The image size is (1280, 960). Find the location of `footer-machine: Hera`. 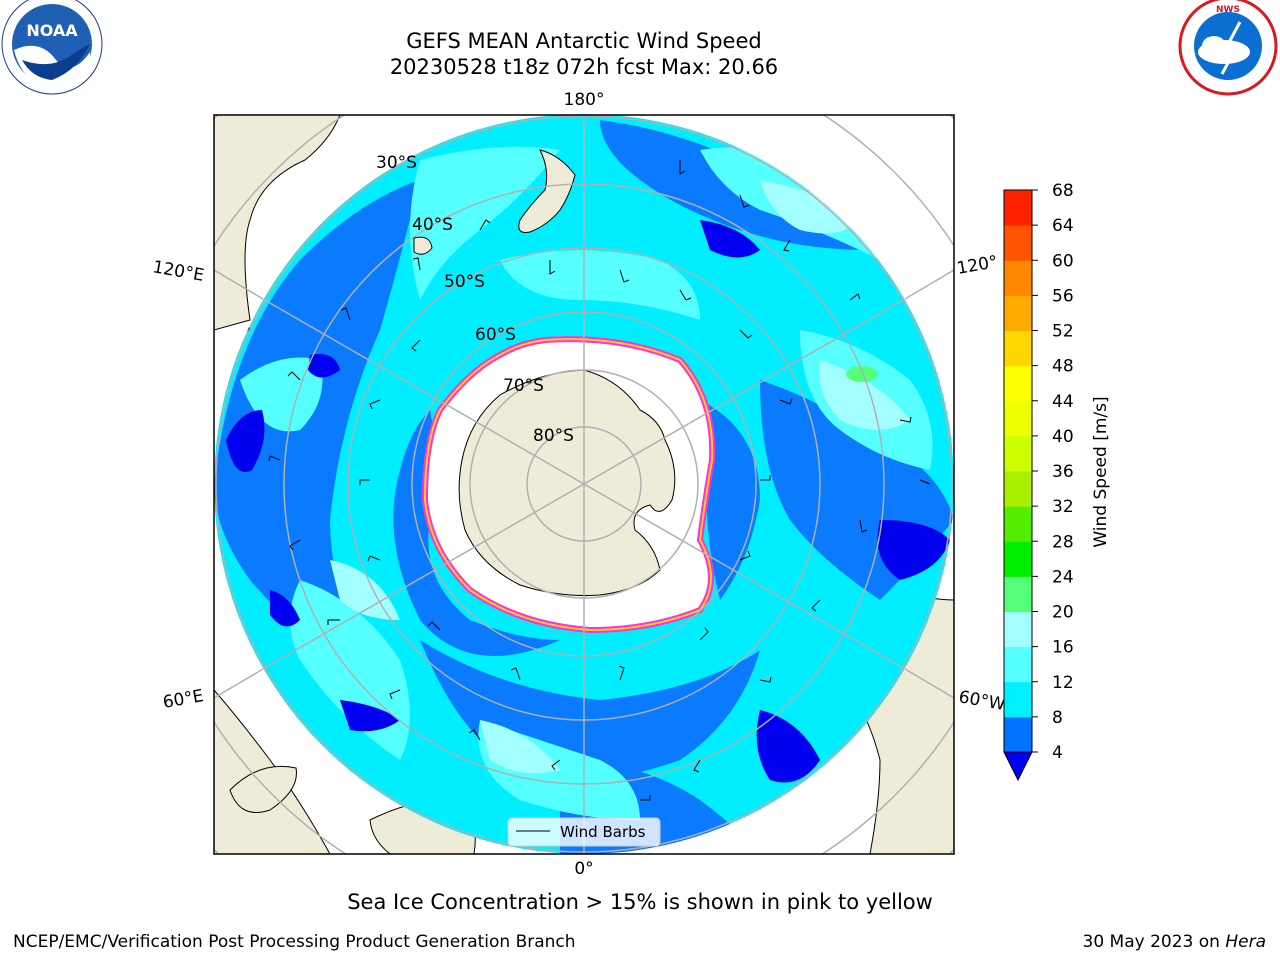

footer-machine: Hera is located at coordinates (1245, 942).